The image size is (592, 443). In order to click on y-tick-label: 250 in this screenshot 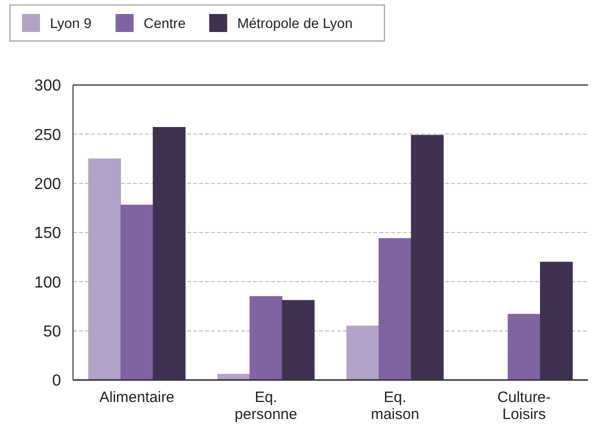, I will do `click(48, 135)`.